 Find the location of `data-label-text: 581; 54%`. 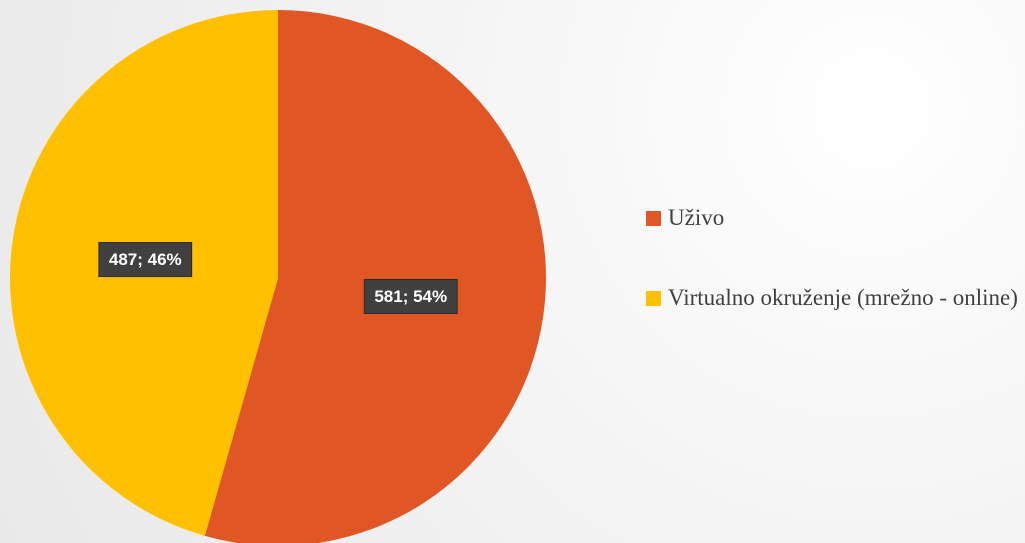

data-label-text: 581; 54% is located at coordinates (410, 296).